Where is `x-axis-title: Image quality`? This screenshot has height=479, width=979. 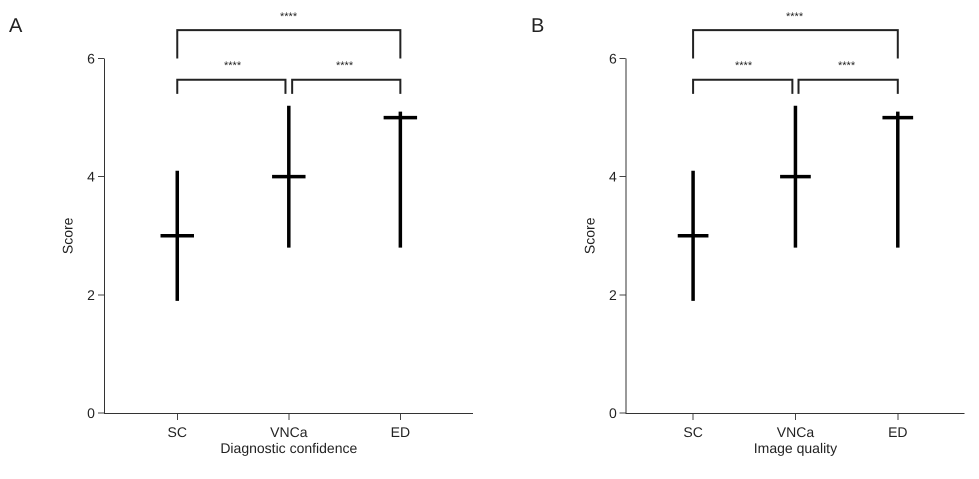
x-axis-title: Image quality is located at coordinates (796, 448).